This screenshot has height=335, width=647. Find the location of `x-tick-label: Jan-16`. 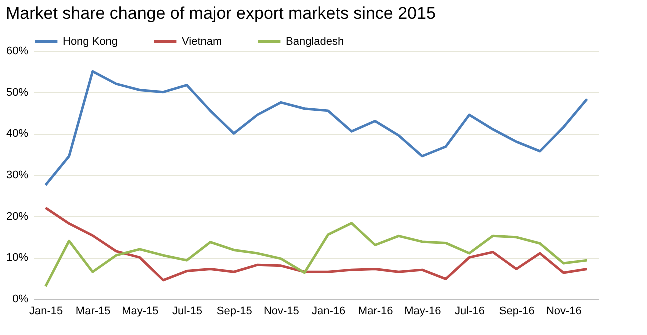

x-tick-label: Jan-16 is located at coordinates (329, 312).